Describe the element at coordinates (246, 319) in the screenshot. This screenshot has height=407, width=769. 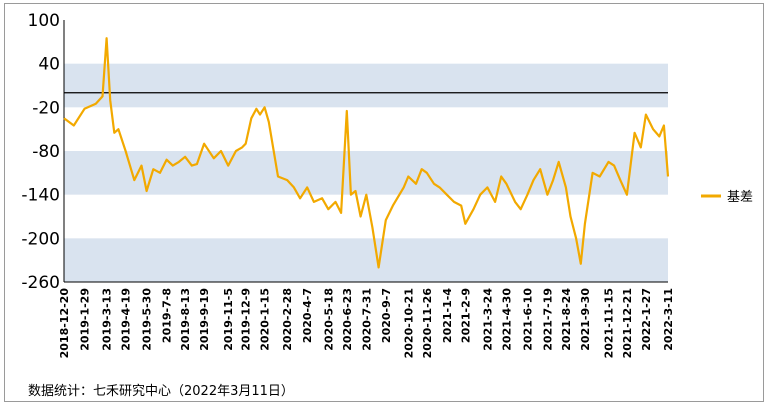
I see `x-tick-label: 2019-12-9` at that location.